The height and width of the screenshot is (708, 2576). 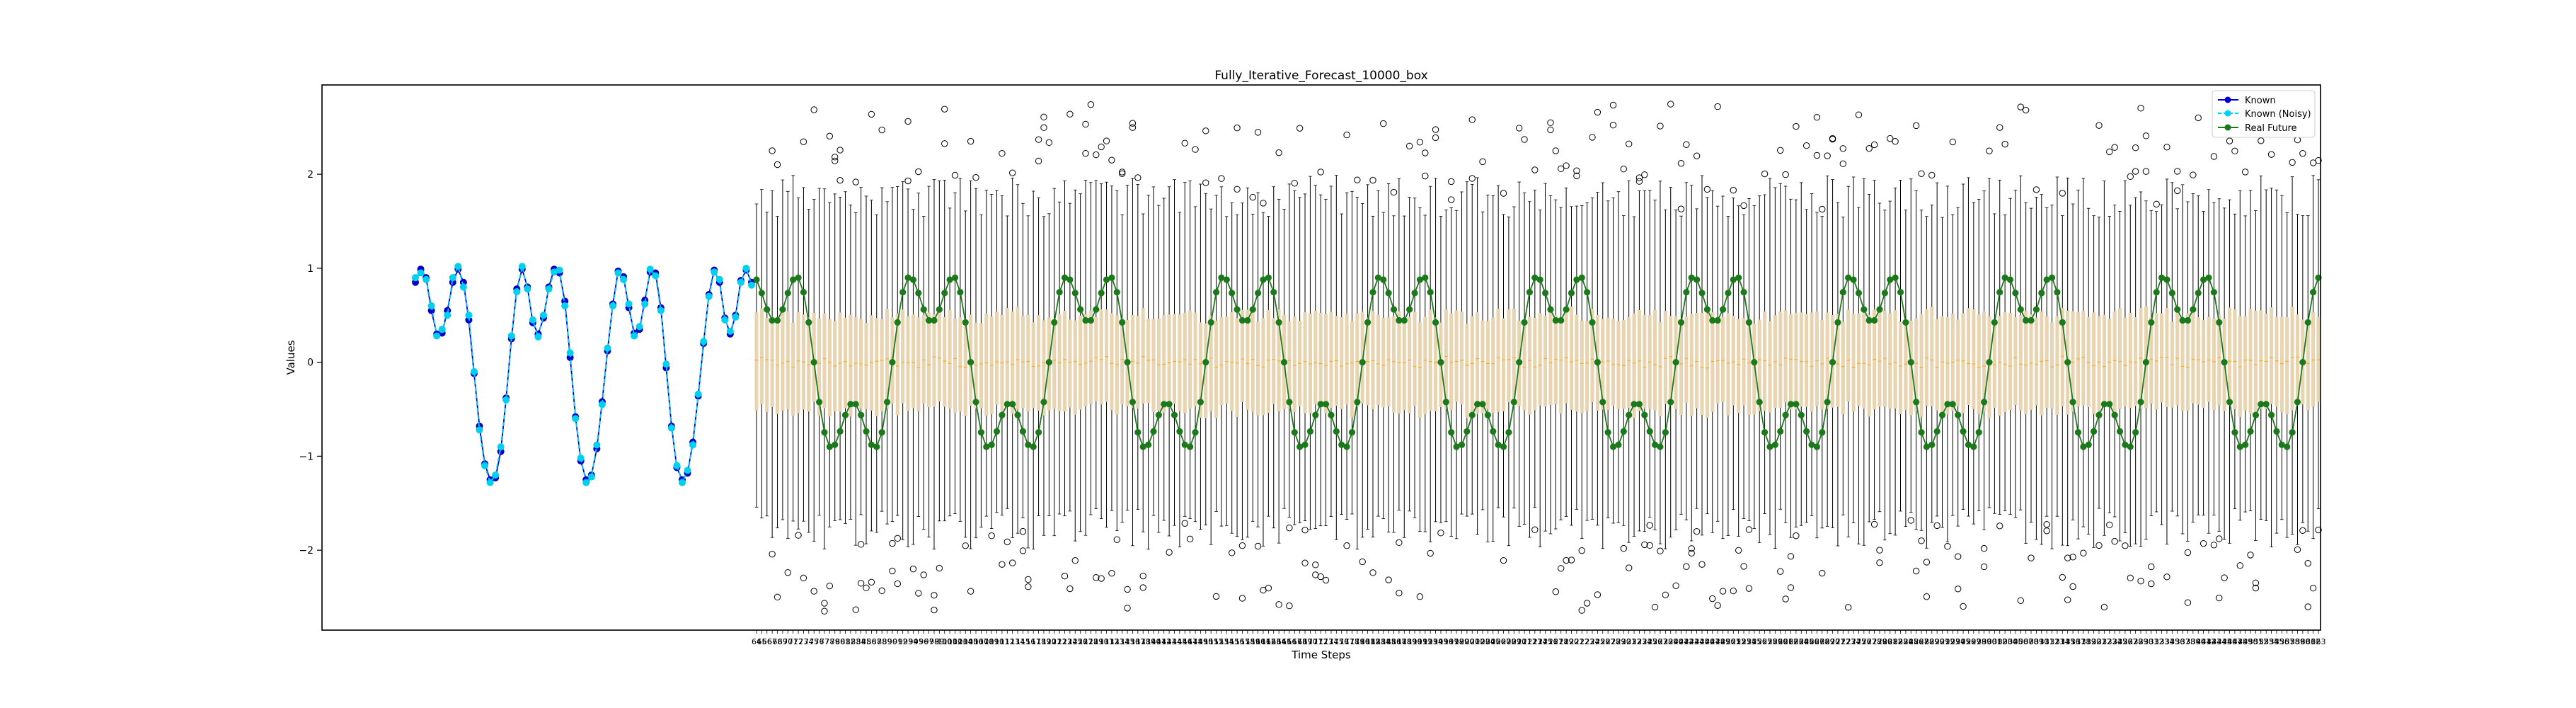 I want to click on x-tick-label: 112, so click(x=1008, y=641).